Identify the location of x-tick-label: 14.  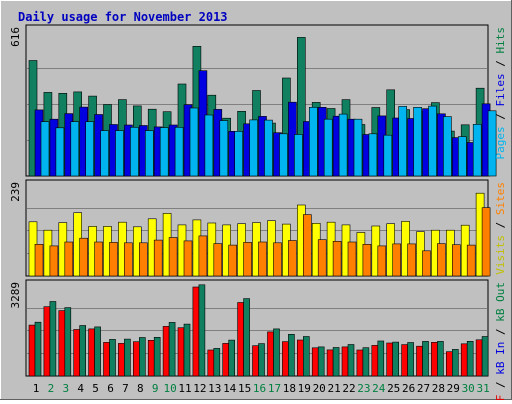
(230, 388).